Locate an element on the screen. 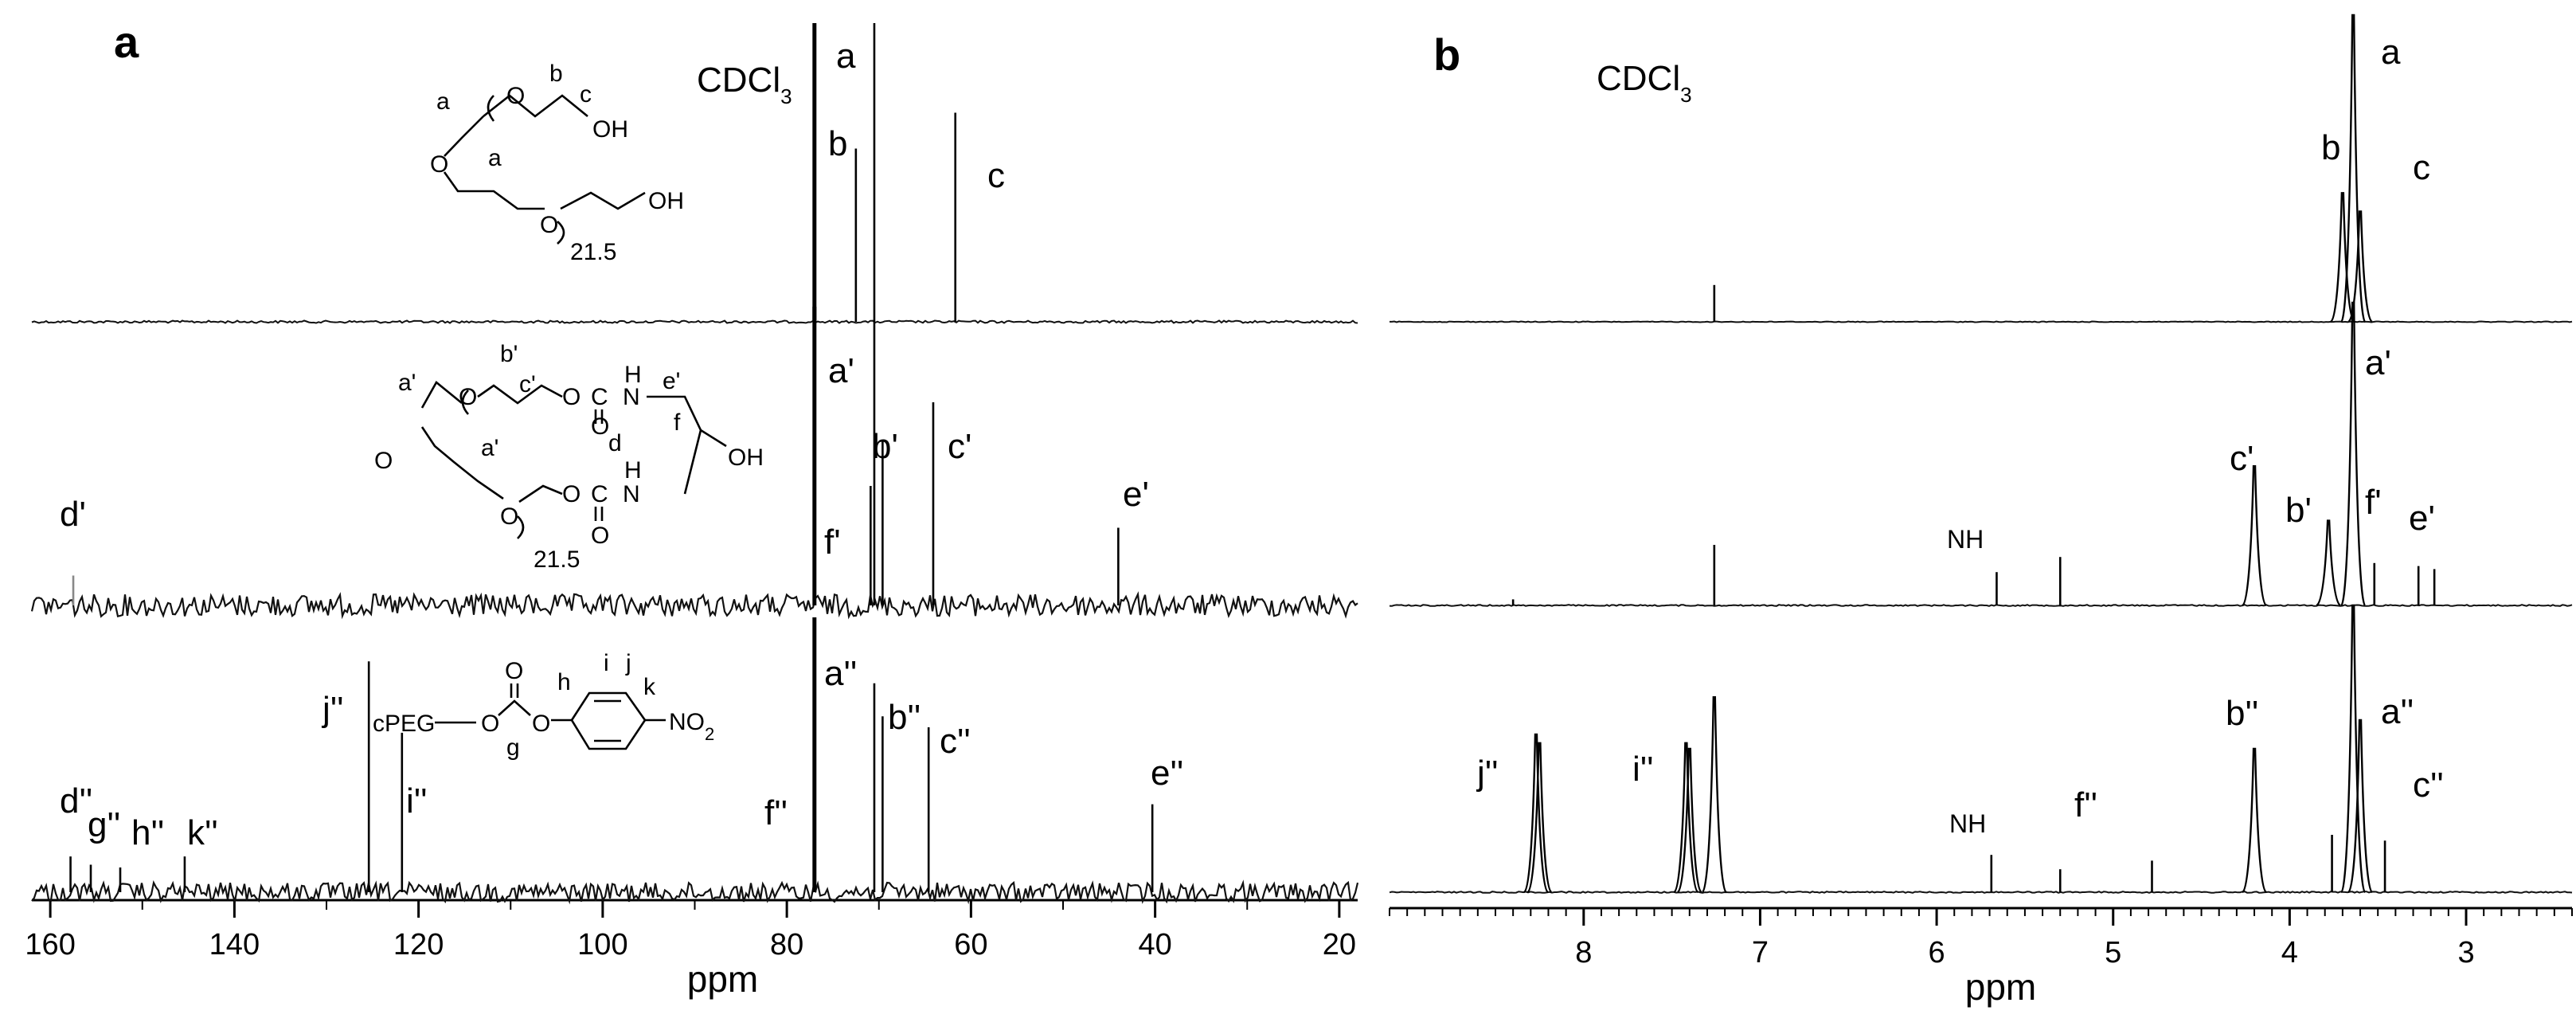  s3-atom-o3: O is located at coordinates (541, 724).